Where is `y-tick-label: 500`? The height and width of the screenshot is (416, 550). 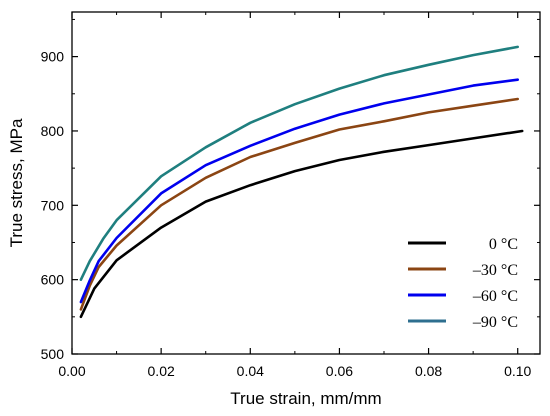
y-tick-label: 500 is located at coordinates (53, 354).